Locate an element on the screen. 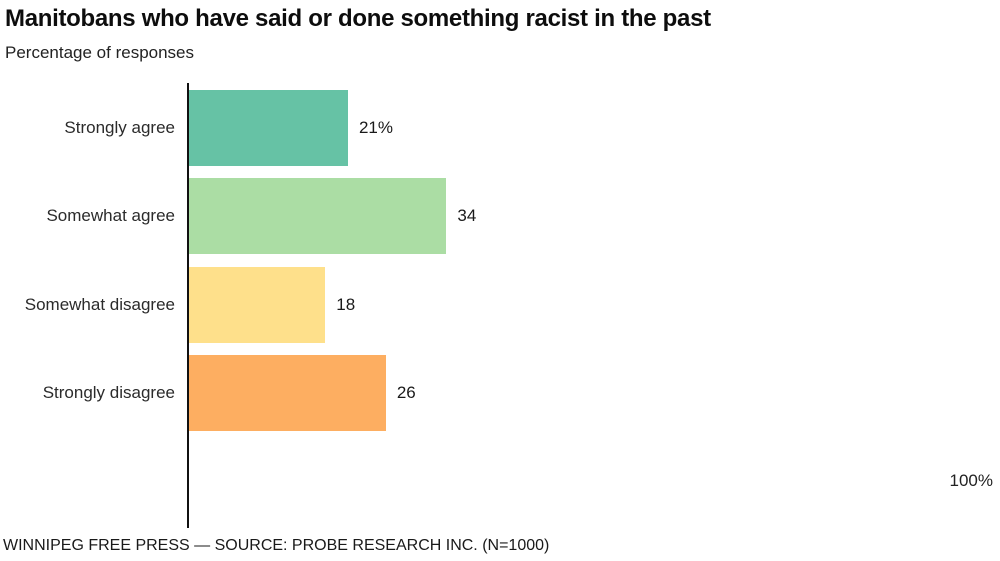 The image size is (1000, 561). x-axis-tick-100: 100% is located at coordinates (971, 480).